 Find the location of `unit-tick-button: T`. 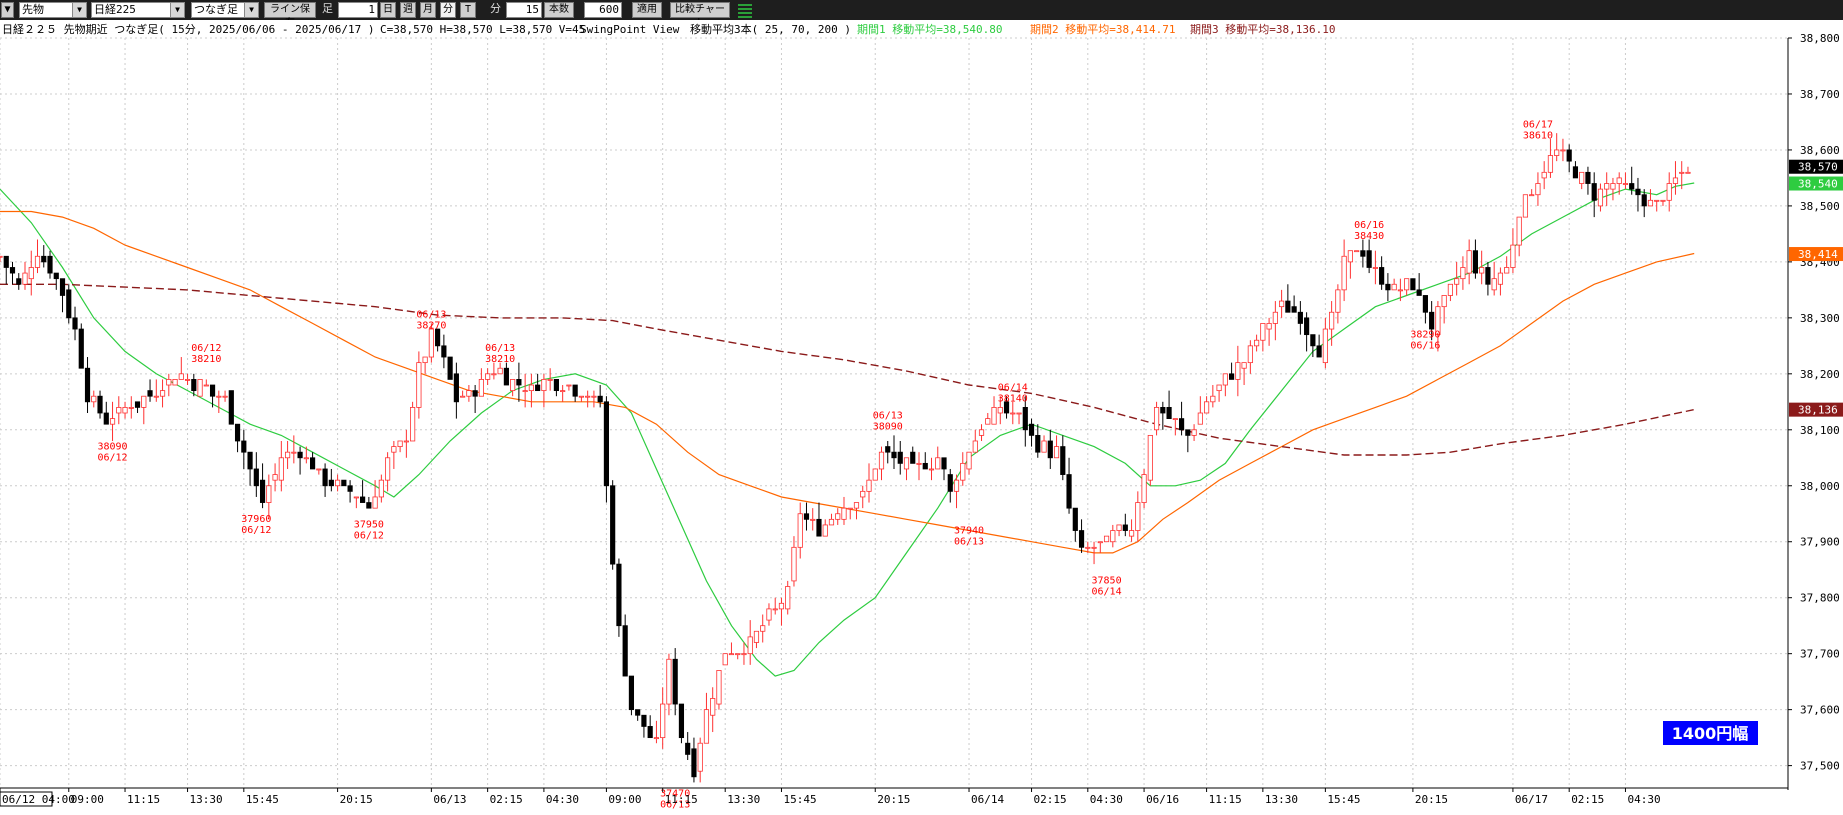

unit-tick-button: T is located at coordinates (468, 10).